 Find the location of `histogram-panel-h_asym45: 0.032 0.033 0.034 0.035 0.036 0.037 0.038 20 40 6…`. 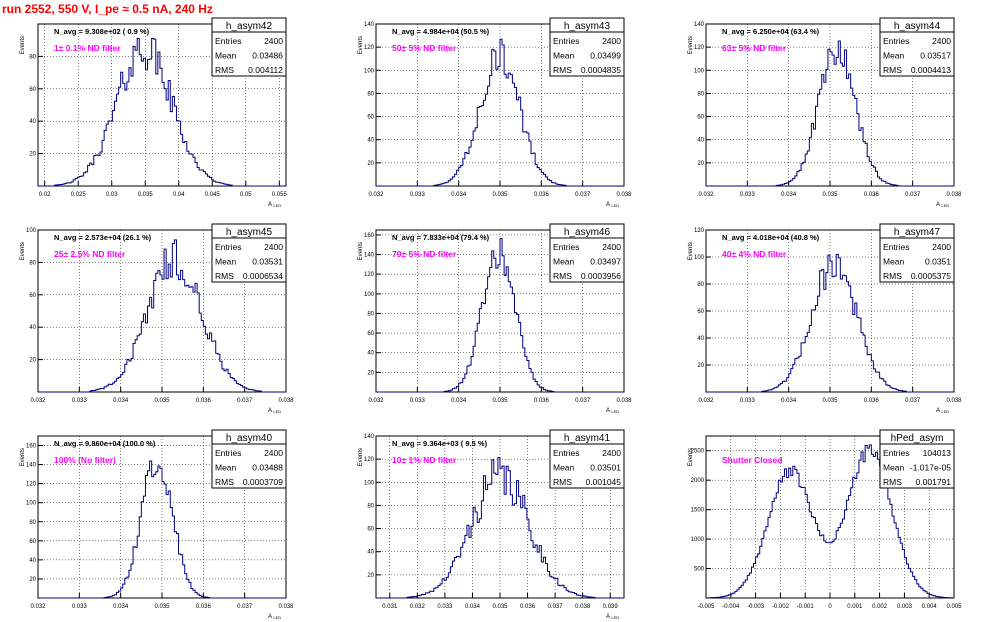

histogram-panel-h_asym45: 0.032 0.033 0.034 0.035 0.036 0.037 0.038 20 40 6… is located at coordinates (157, 318).